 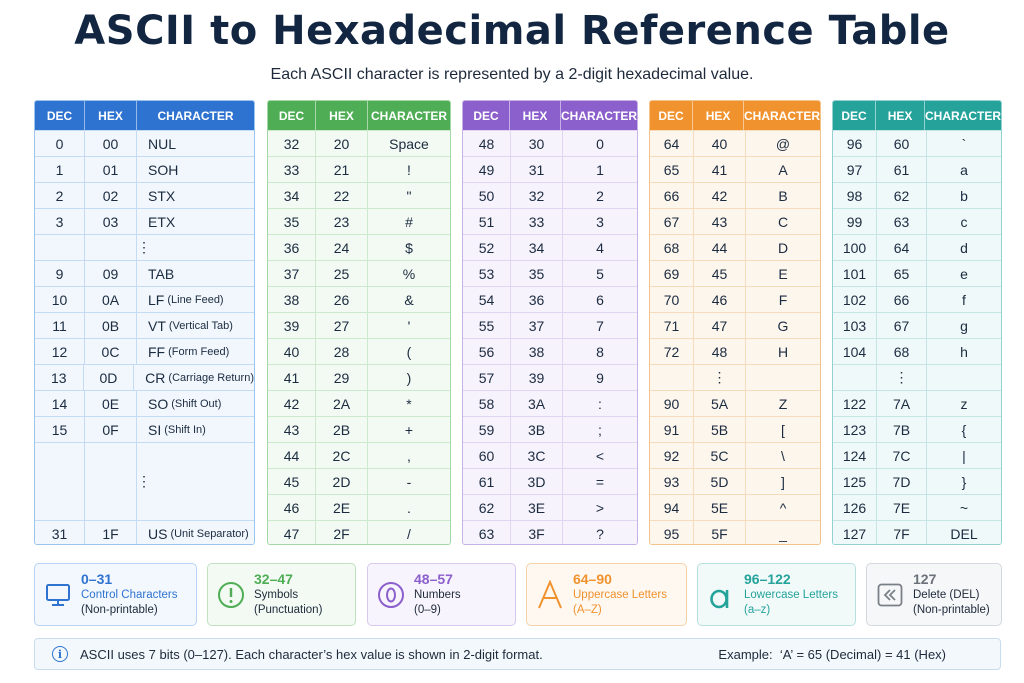 I want to click on hex-cell: 2E, so click(x=342, y=507).